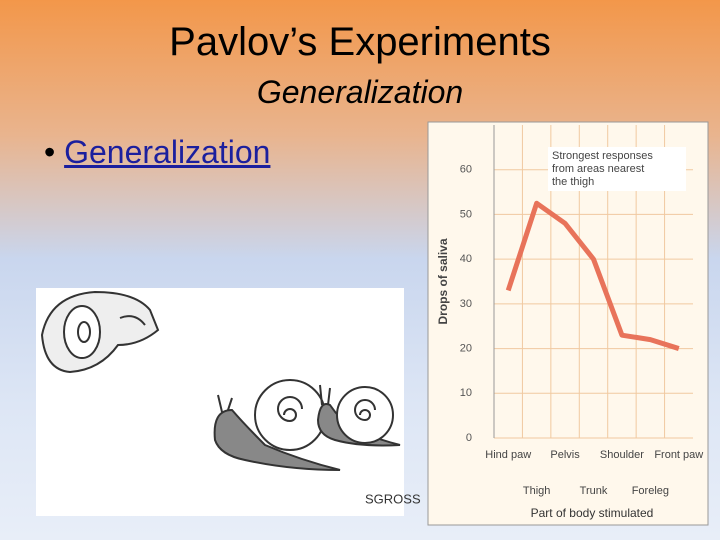 This screenshot has width=720, height=540. What do you see at coordinates (602, 156) in the screenshot?
I see `annotation: Strongest responses` at bounding box center [602, 156].